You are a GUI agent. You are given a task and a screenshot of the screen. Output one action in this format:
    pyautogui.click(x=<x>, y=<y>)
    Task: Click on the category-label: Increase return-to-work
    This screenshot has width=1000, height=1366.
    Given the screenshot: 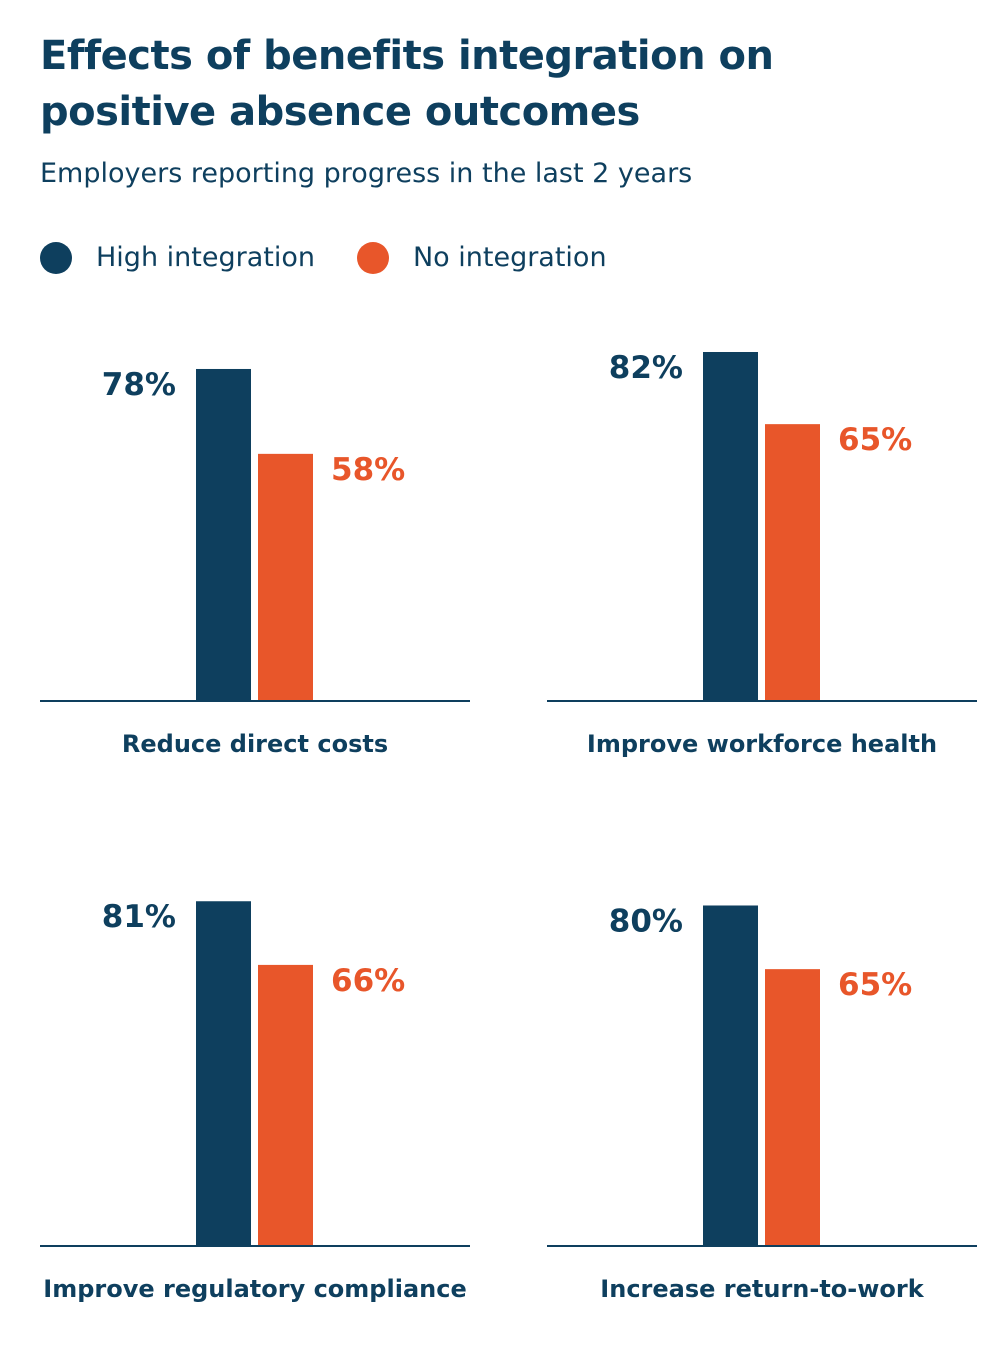 What is the action you would take?
    pyautogui.click(x=762, y=1289)
    